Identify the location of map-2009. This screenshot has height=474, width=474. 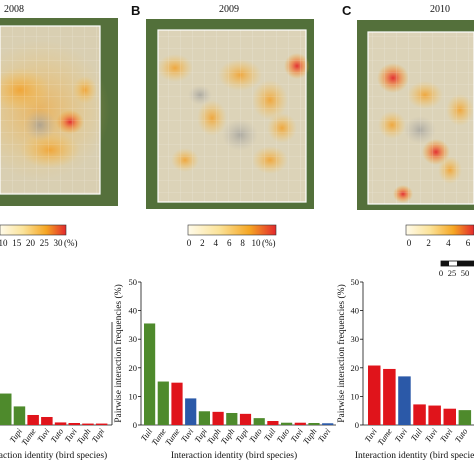
(230, 114).